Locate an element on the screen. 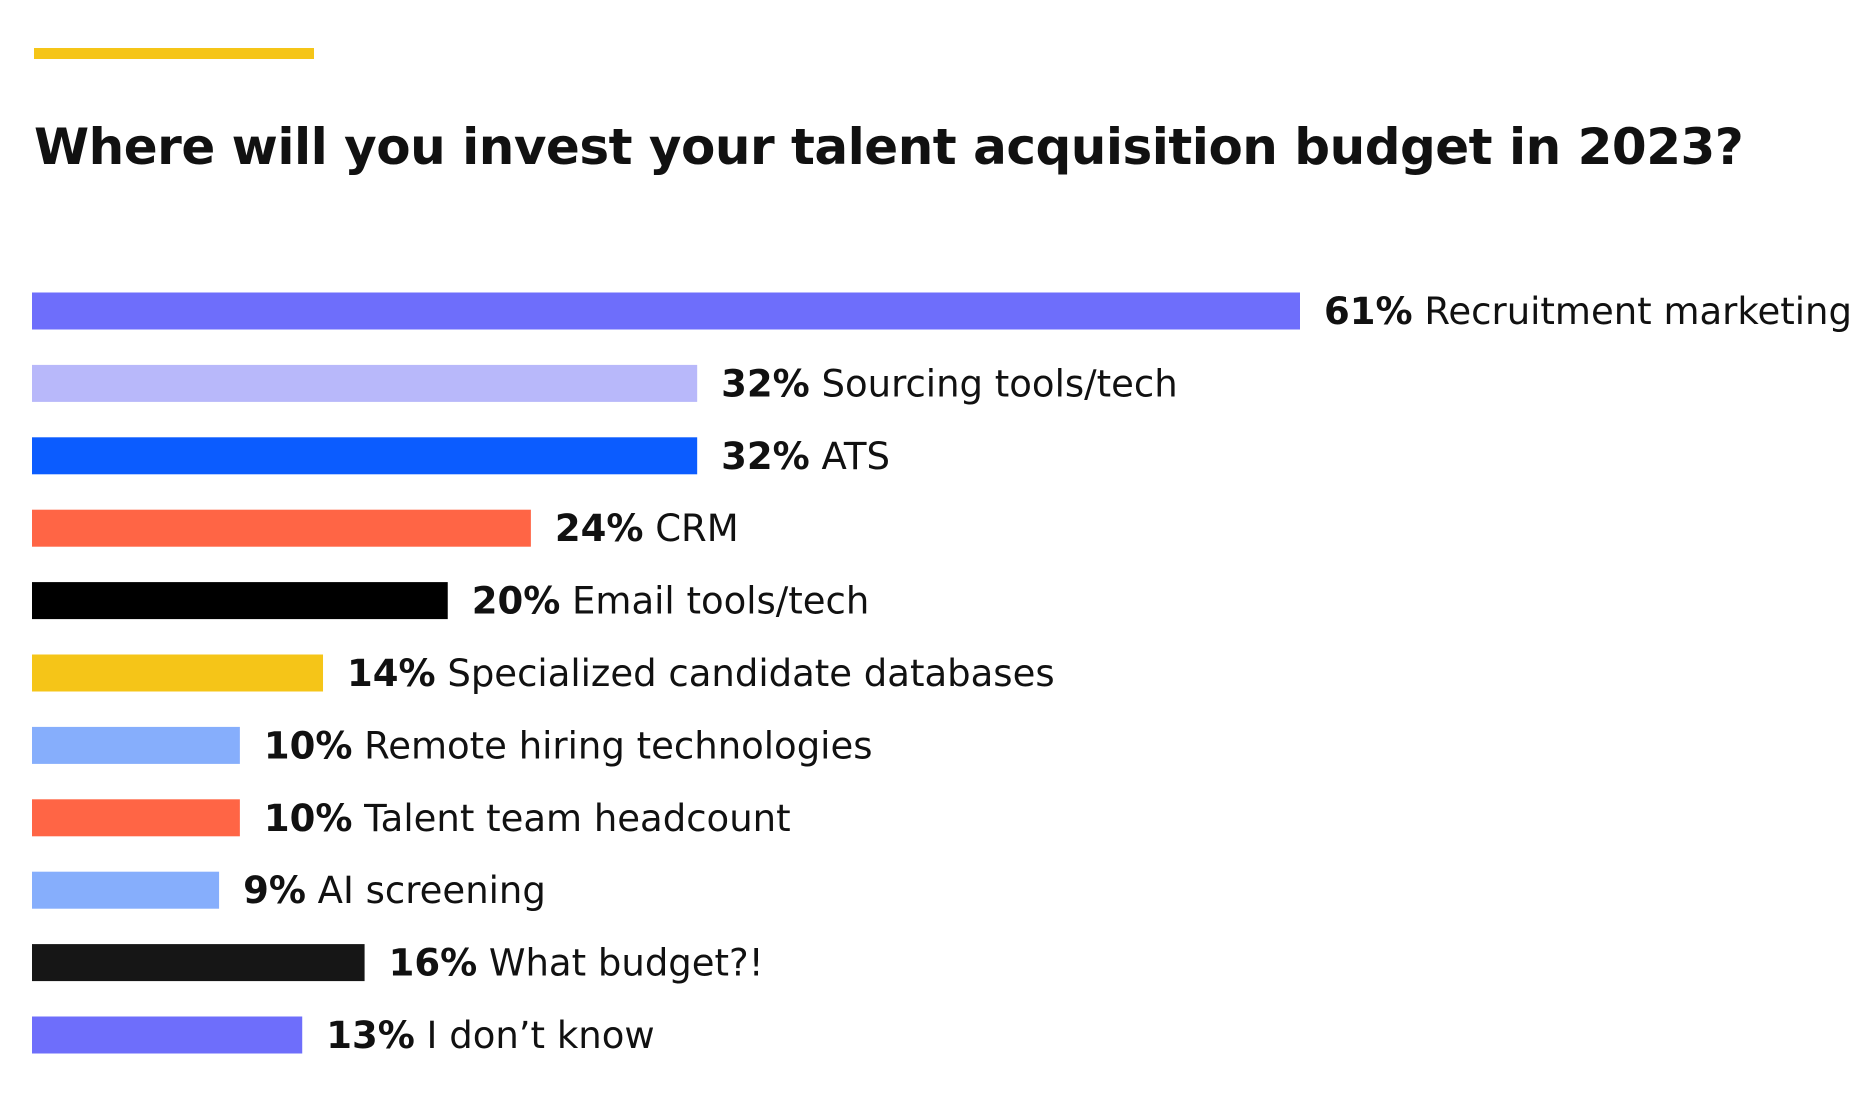  bar-category-label: Specialized candidate databases is located at coordinates (745, 673).